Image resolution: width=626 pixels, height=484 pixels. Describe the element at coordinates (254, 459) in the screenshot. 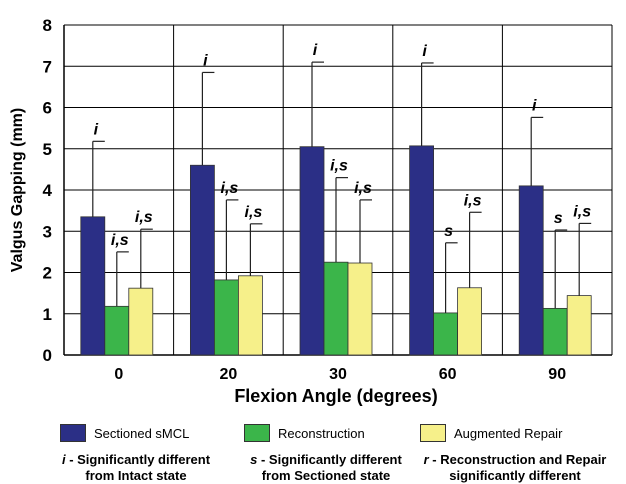

I see `note-symbol-s: s` at that location.